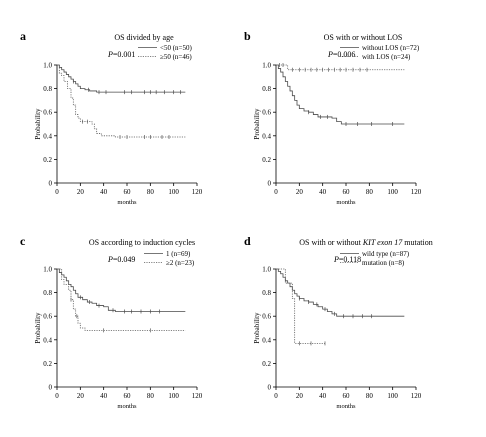 This screenshot has height=437, width=486. Describe the element at coordinates (176, 48) in the screenshot. I see `legend-label-0: <50 (n=50)` at that location.